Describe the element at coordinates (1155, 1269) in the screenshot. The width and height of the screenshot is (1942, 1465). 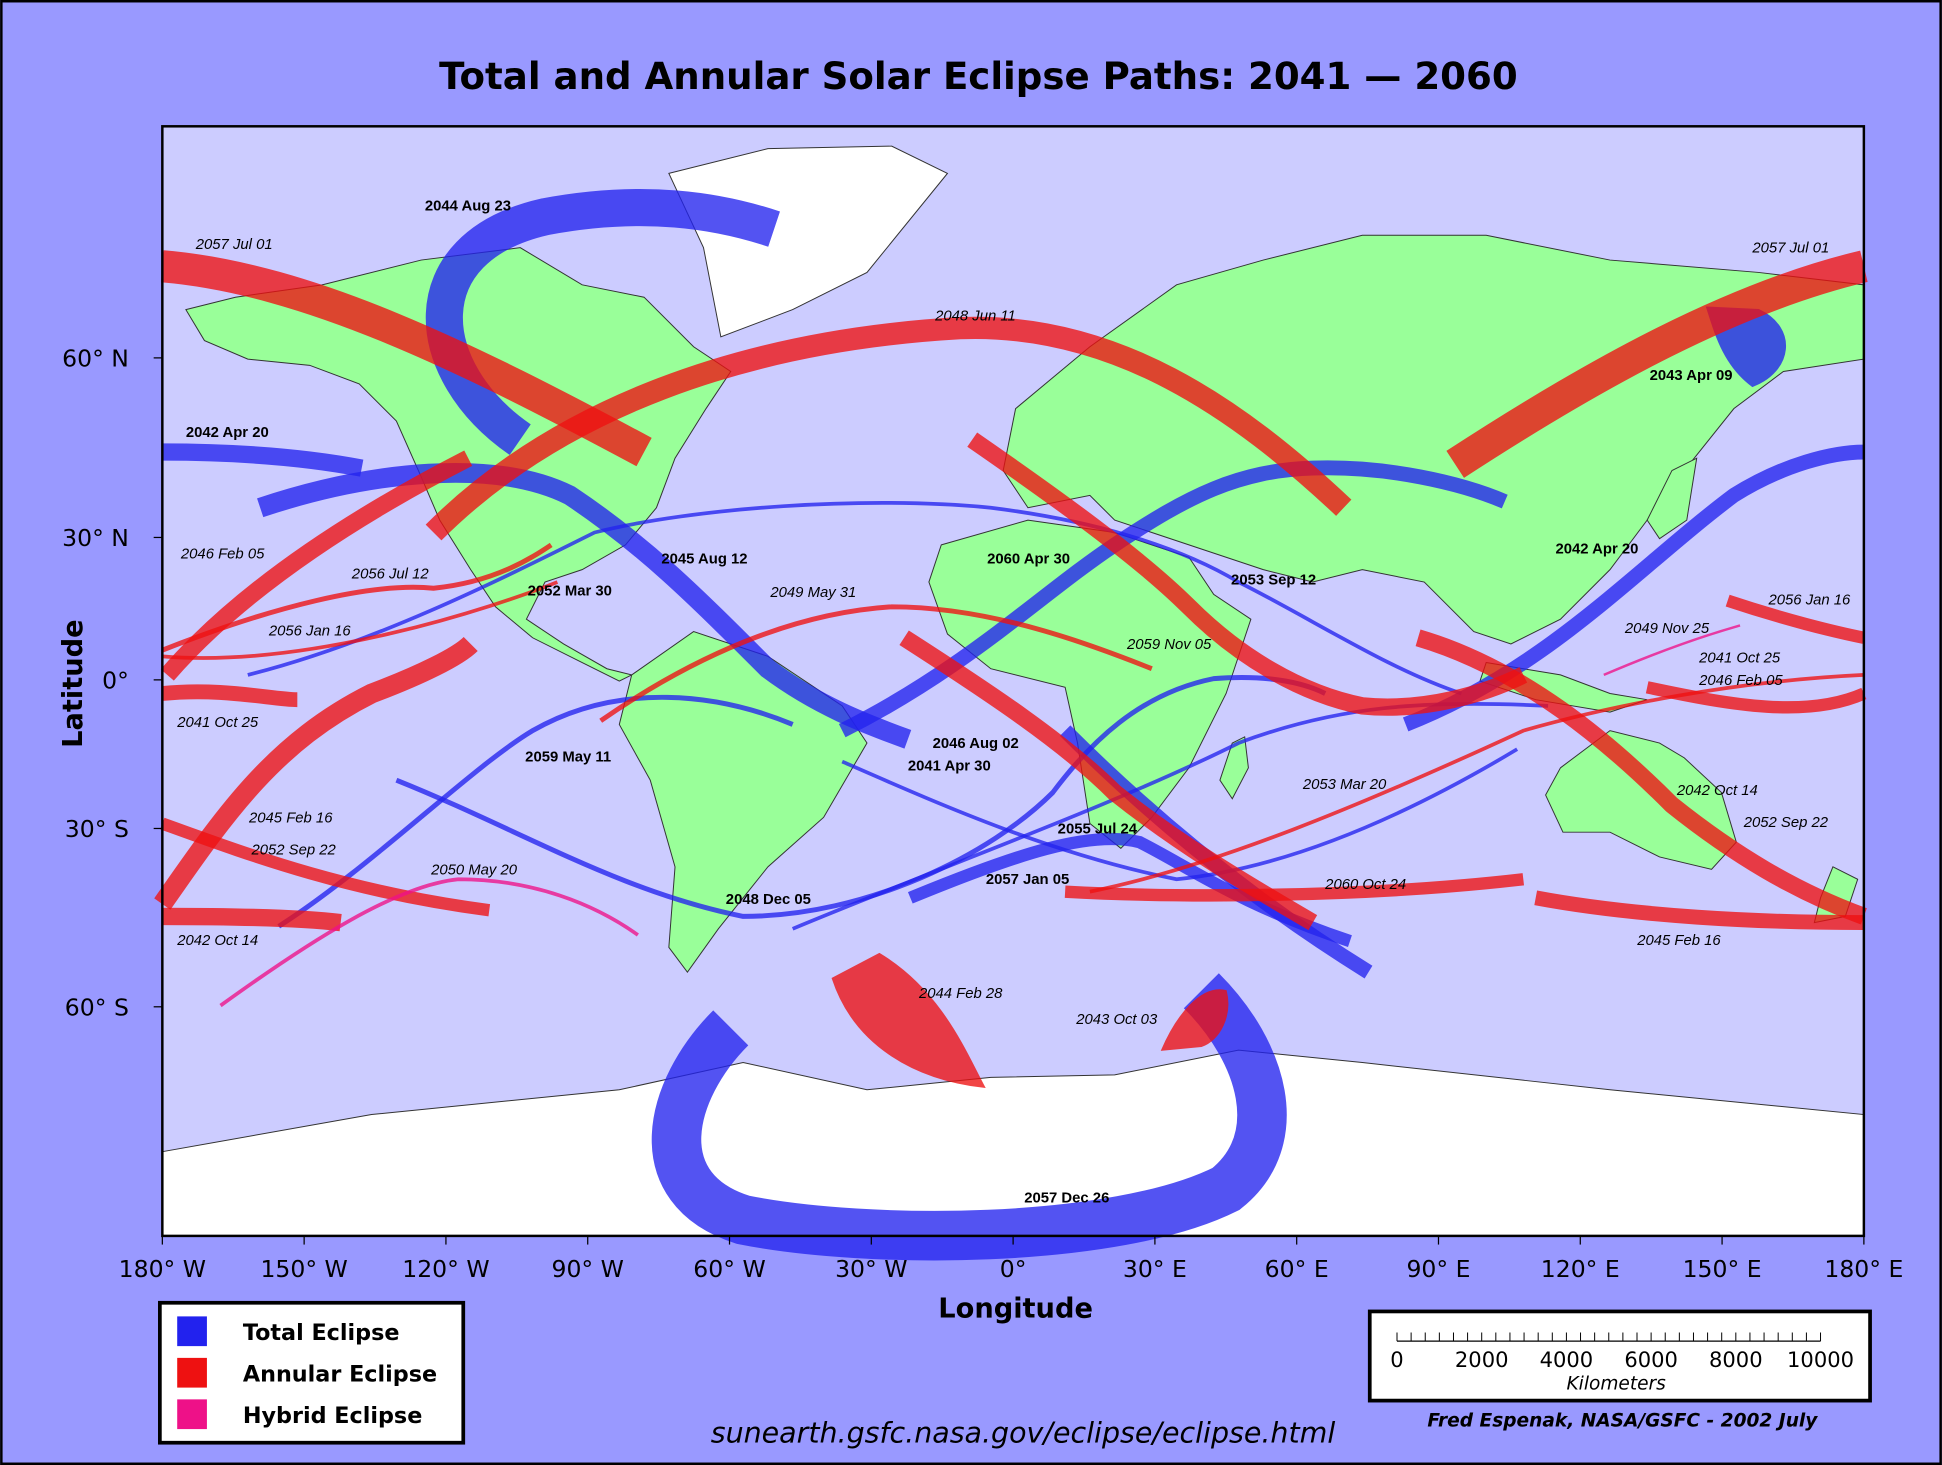
I see `x-tick-label: 30° E` at that location.